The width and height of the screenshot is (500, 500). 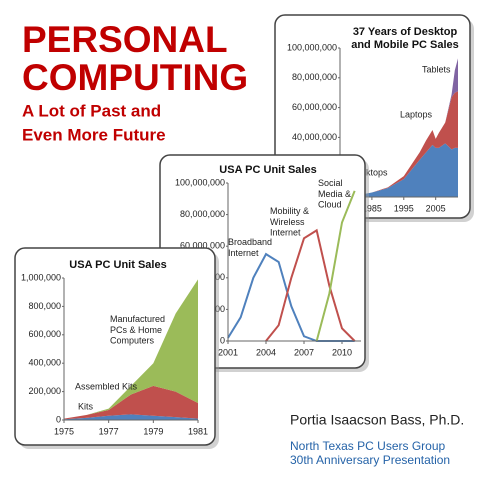 I want to click on y-tick-label: 200,000, so click(x=44, y=391).